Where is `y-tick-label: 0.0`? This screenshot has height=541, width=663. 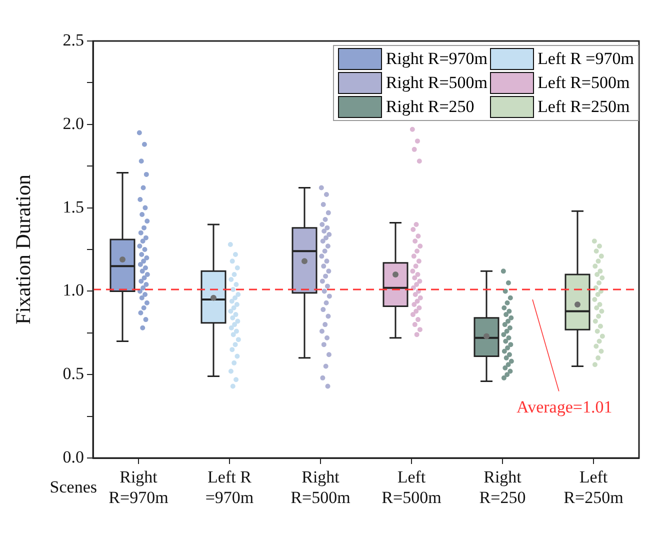 y-tick-label: 0.0 is located at coordinates (73, 456).